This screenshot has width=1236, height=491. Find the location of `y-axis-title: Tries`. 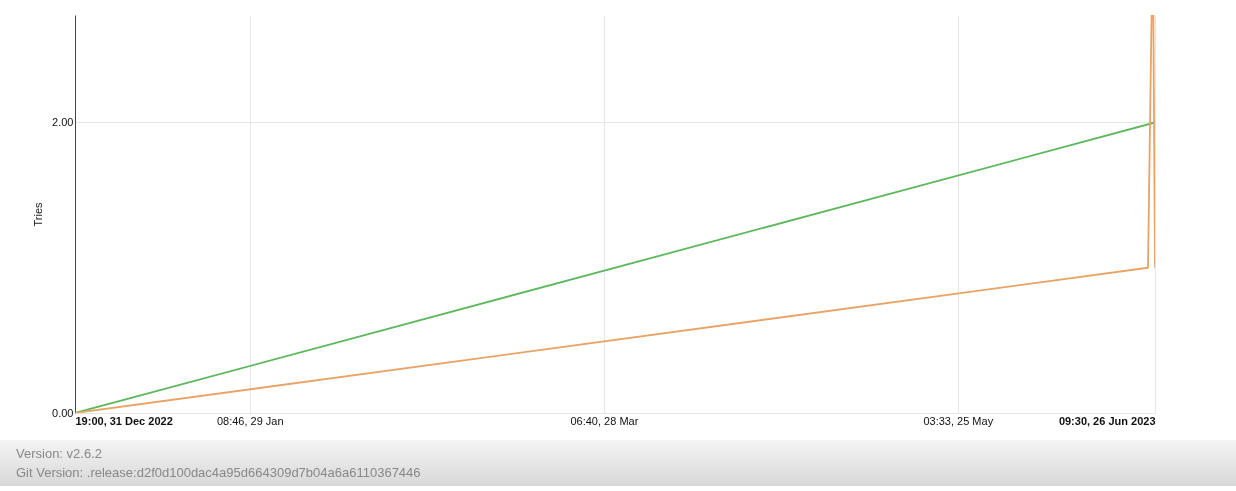

y-axis-title: Tries is located at coordinates (38, 214).